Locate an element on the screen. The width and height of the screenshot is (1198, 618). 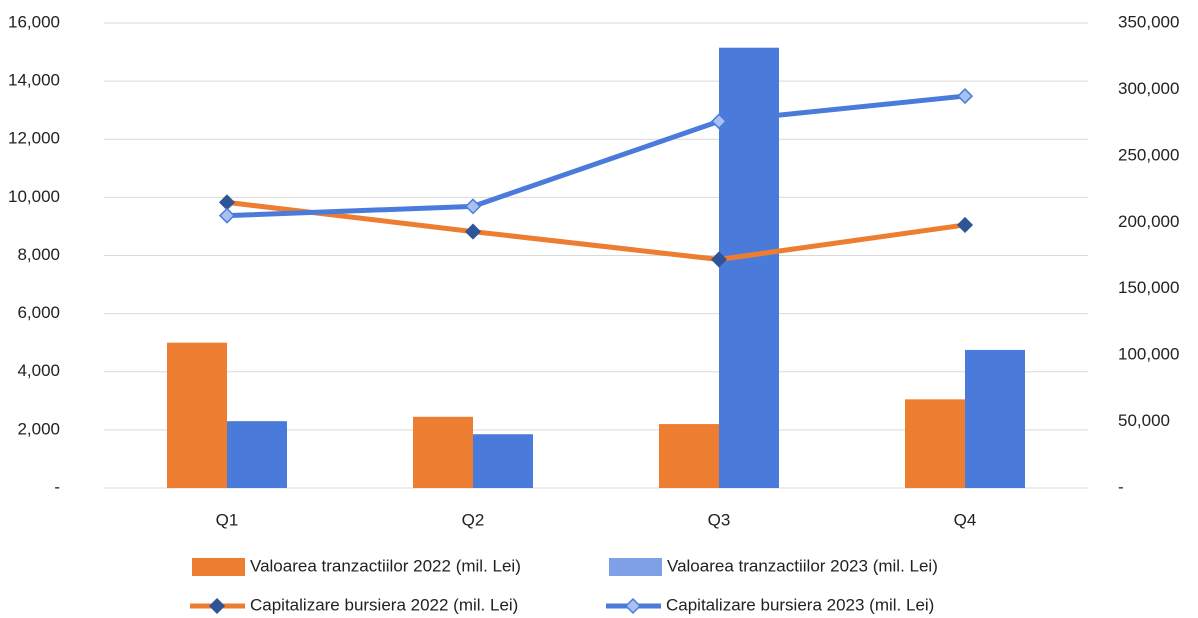
y-tick-label: 2,000 is located at coordinates (38, 428).